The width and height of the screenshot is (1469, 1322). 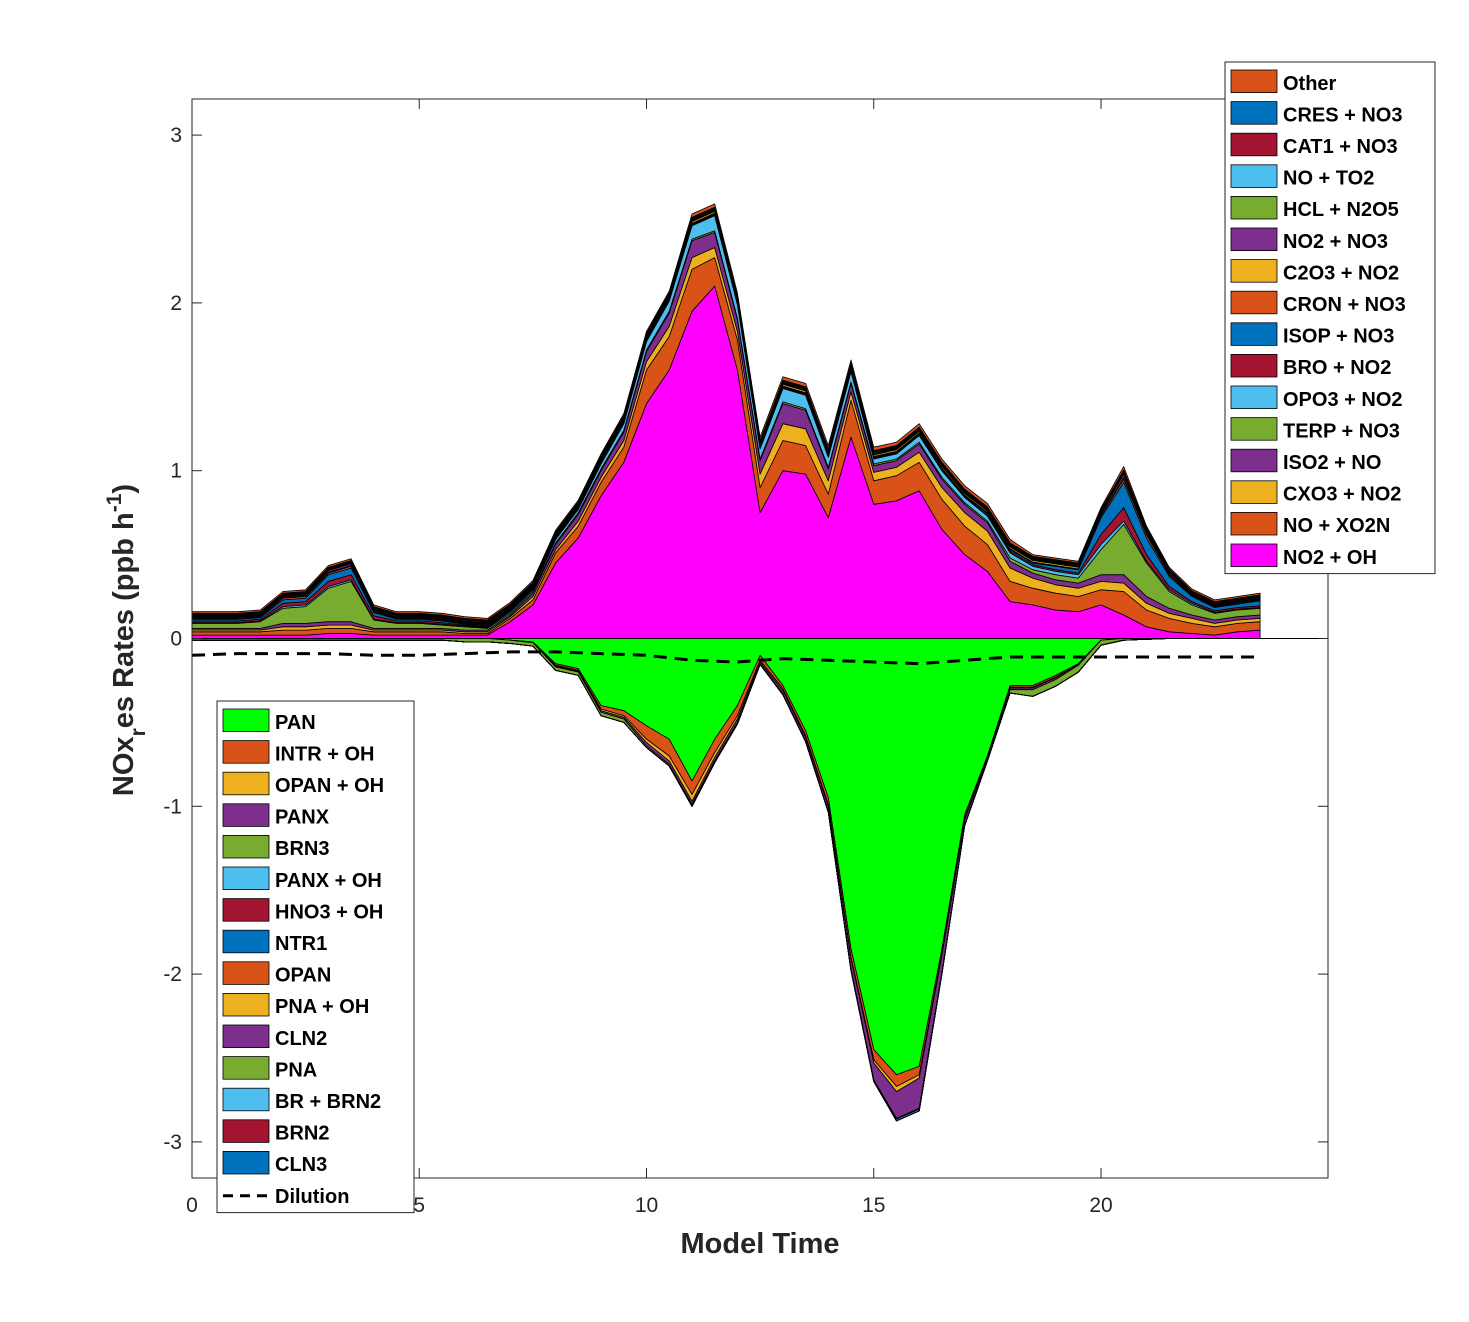 I want to click on y-axis-label-subscript: r, so click(x=138, y=732).